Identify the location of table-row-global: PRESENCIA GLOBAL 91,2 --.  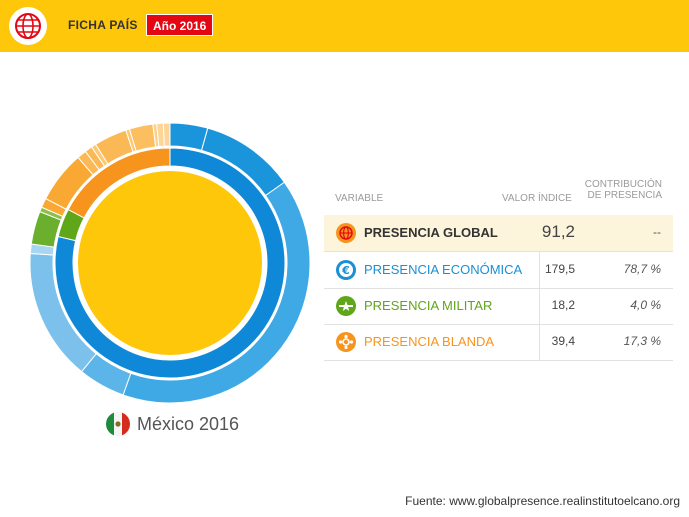
(498, 233).